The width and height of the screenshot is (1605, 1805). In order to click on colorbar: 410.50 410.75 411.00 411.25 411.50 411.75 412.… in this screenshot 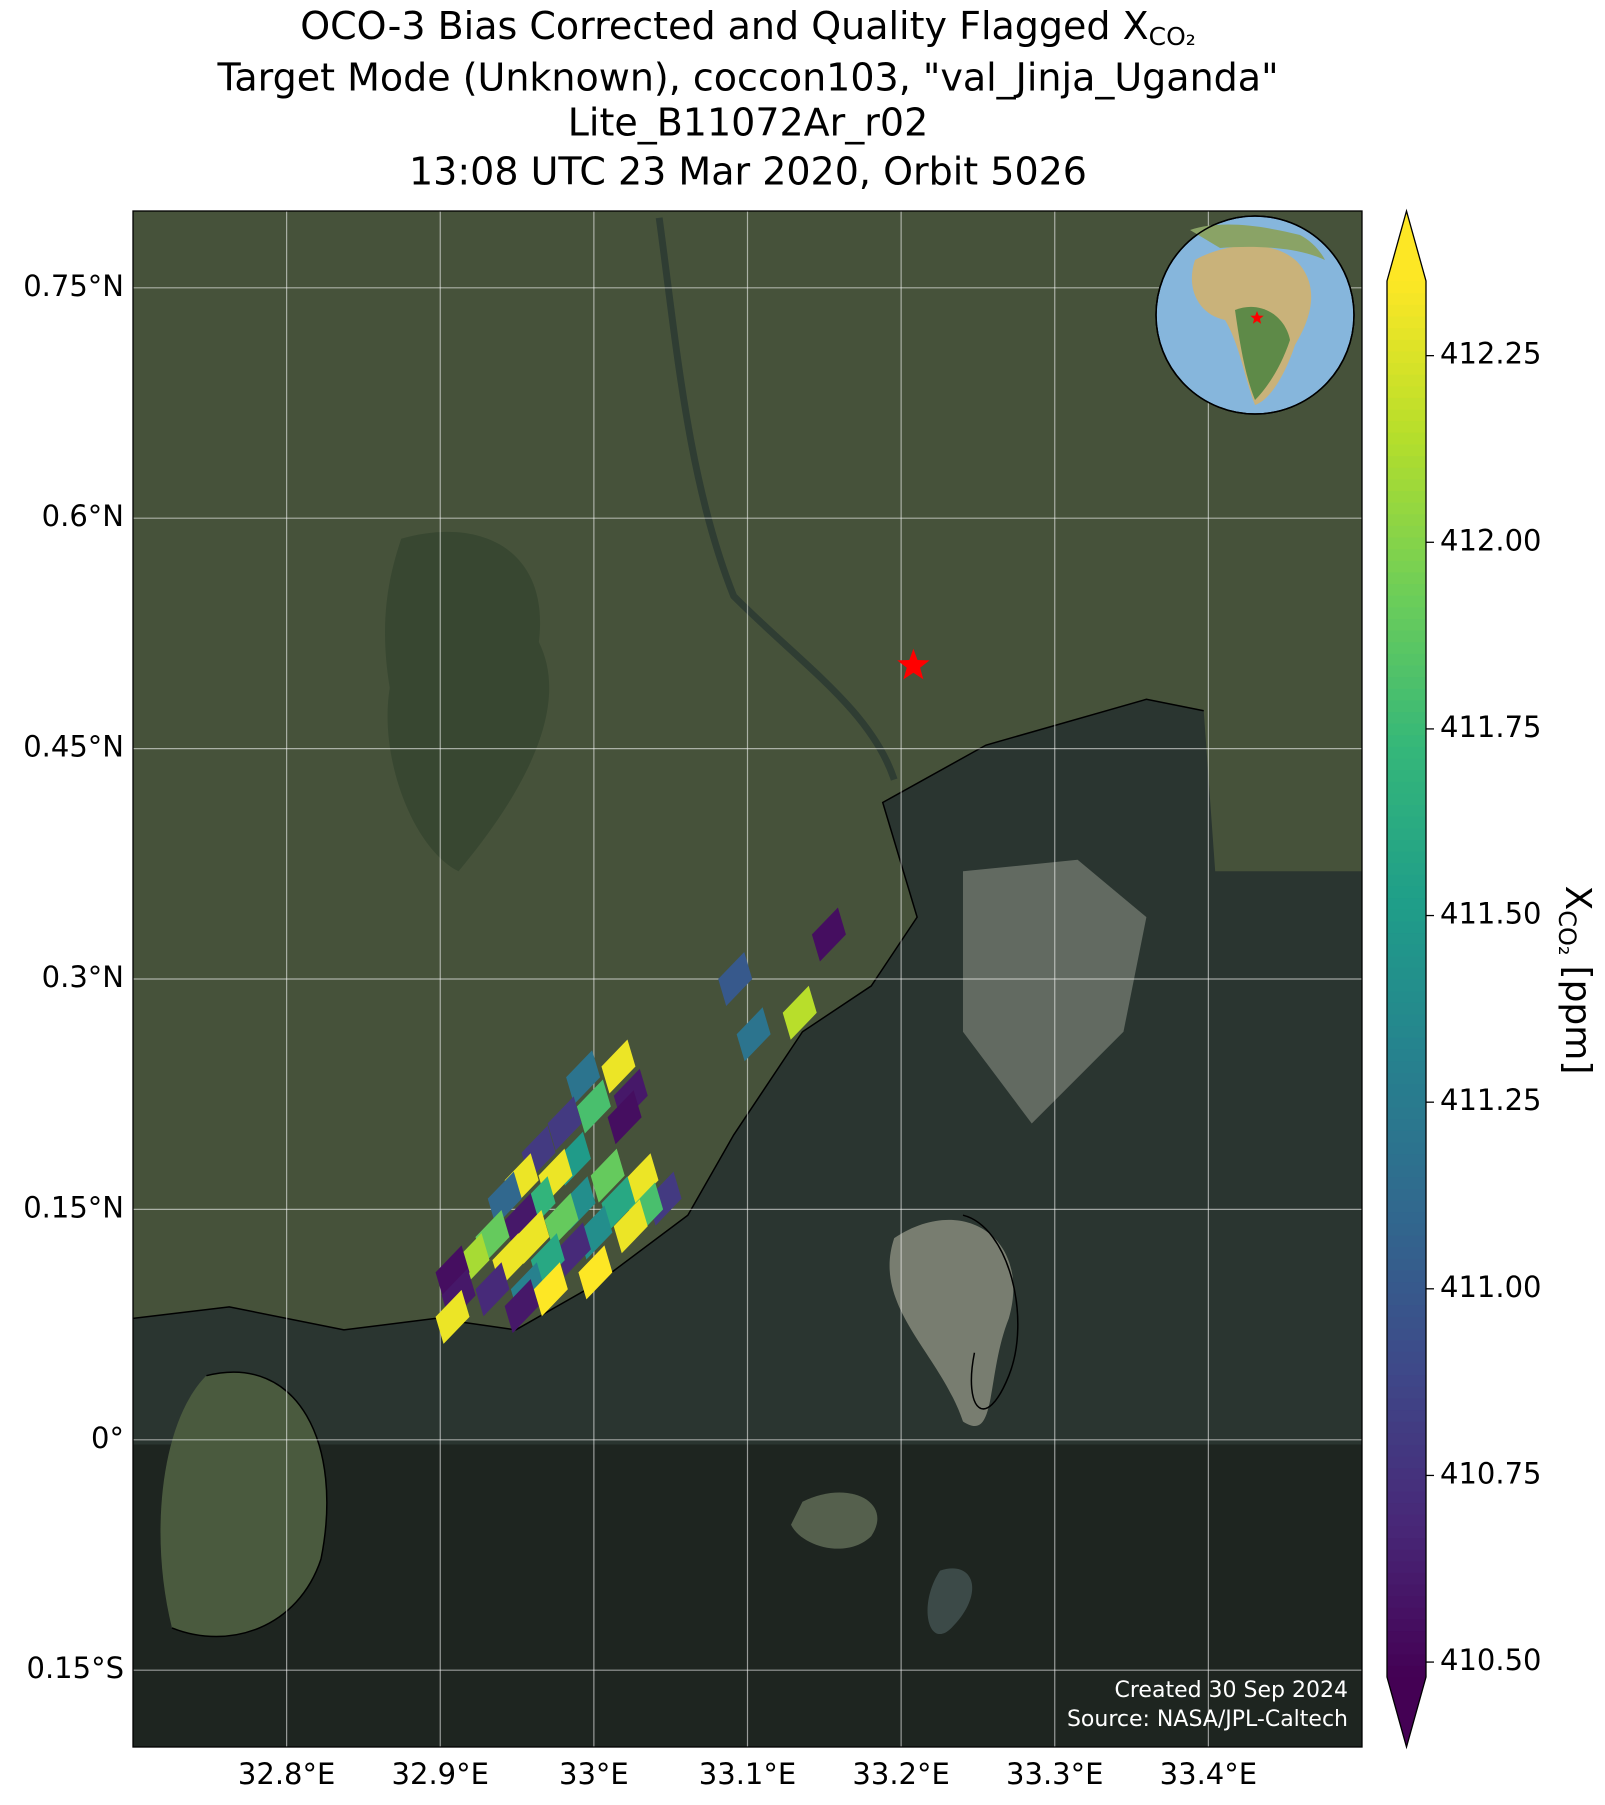, I will do `click(1463, 979)`.